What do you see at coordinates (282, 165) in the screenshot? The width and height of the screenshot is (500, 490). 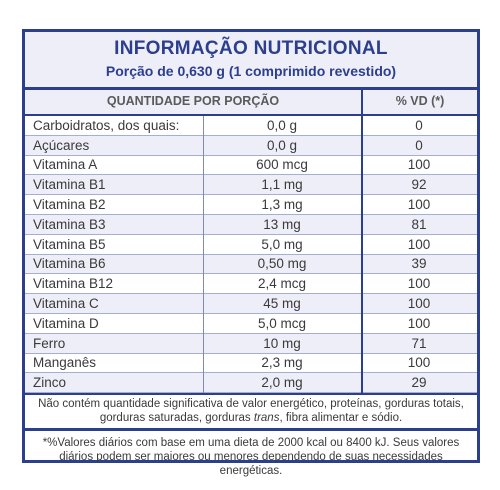 I see `nutrient-amount: 600 mcg` at bounding box center [282, 165].